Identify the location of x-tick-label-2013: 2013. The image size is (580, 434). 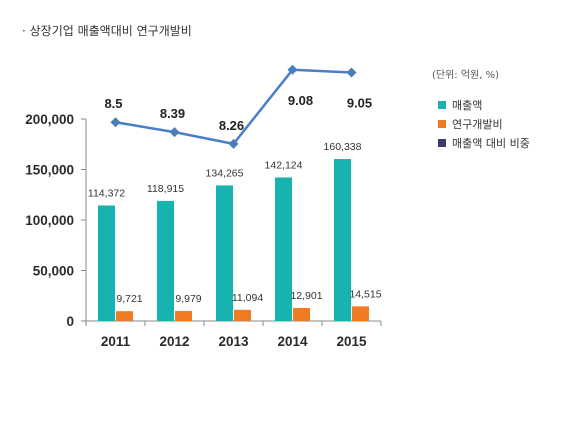
(233, 341).